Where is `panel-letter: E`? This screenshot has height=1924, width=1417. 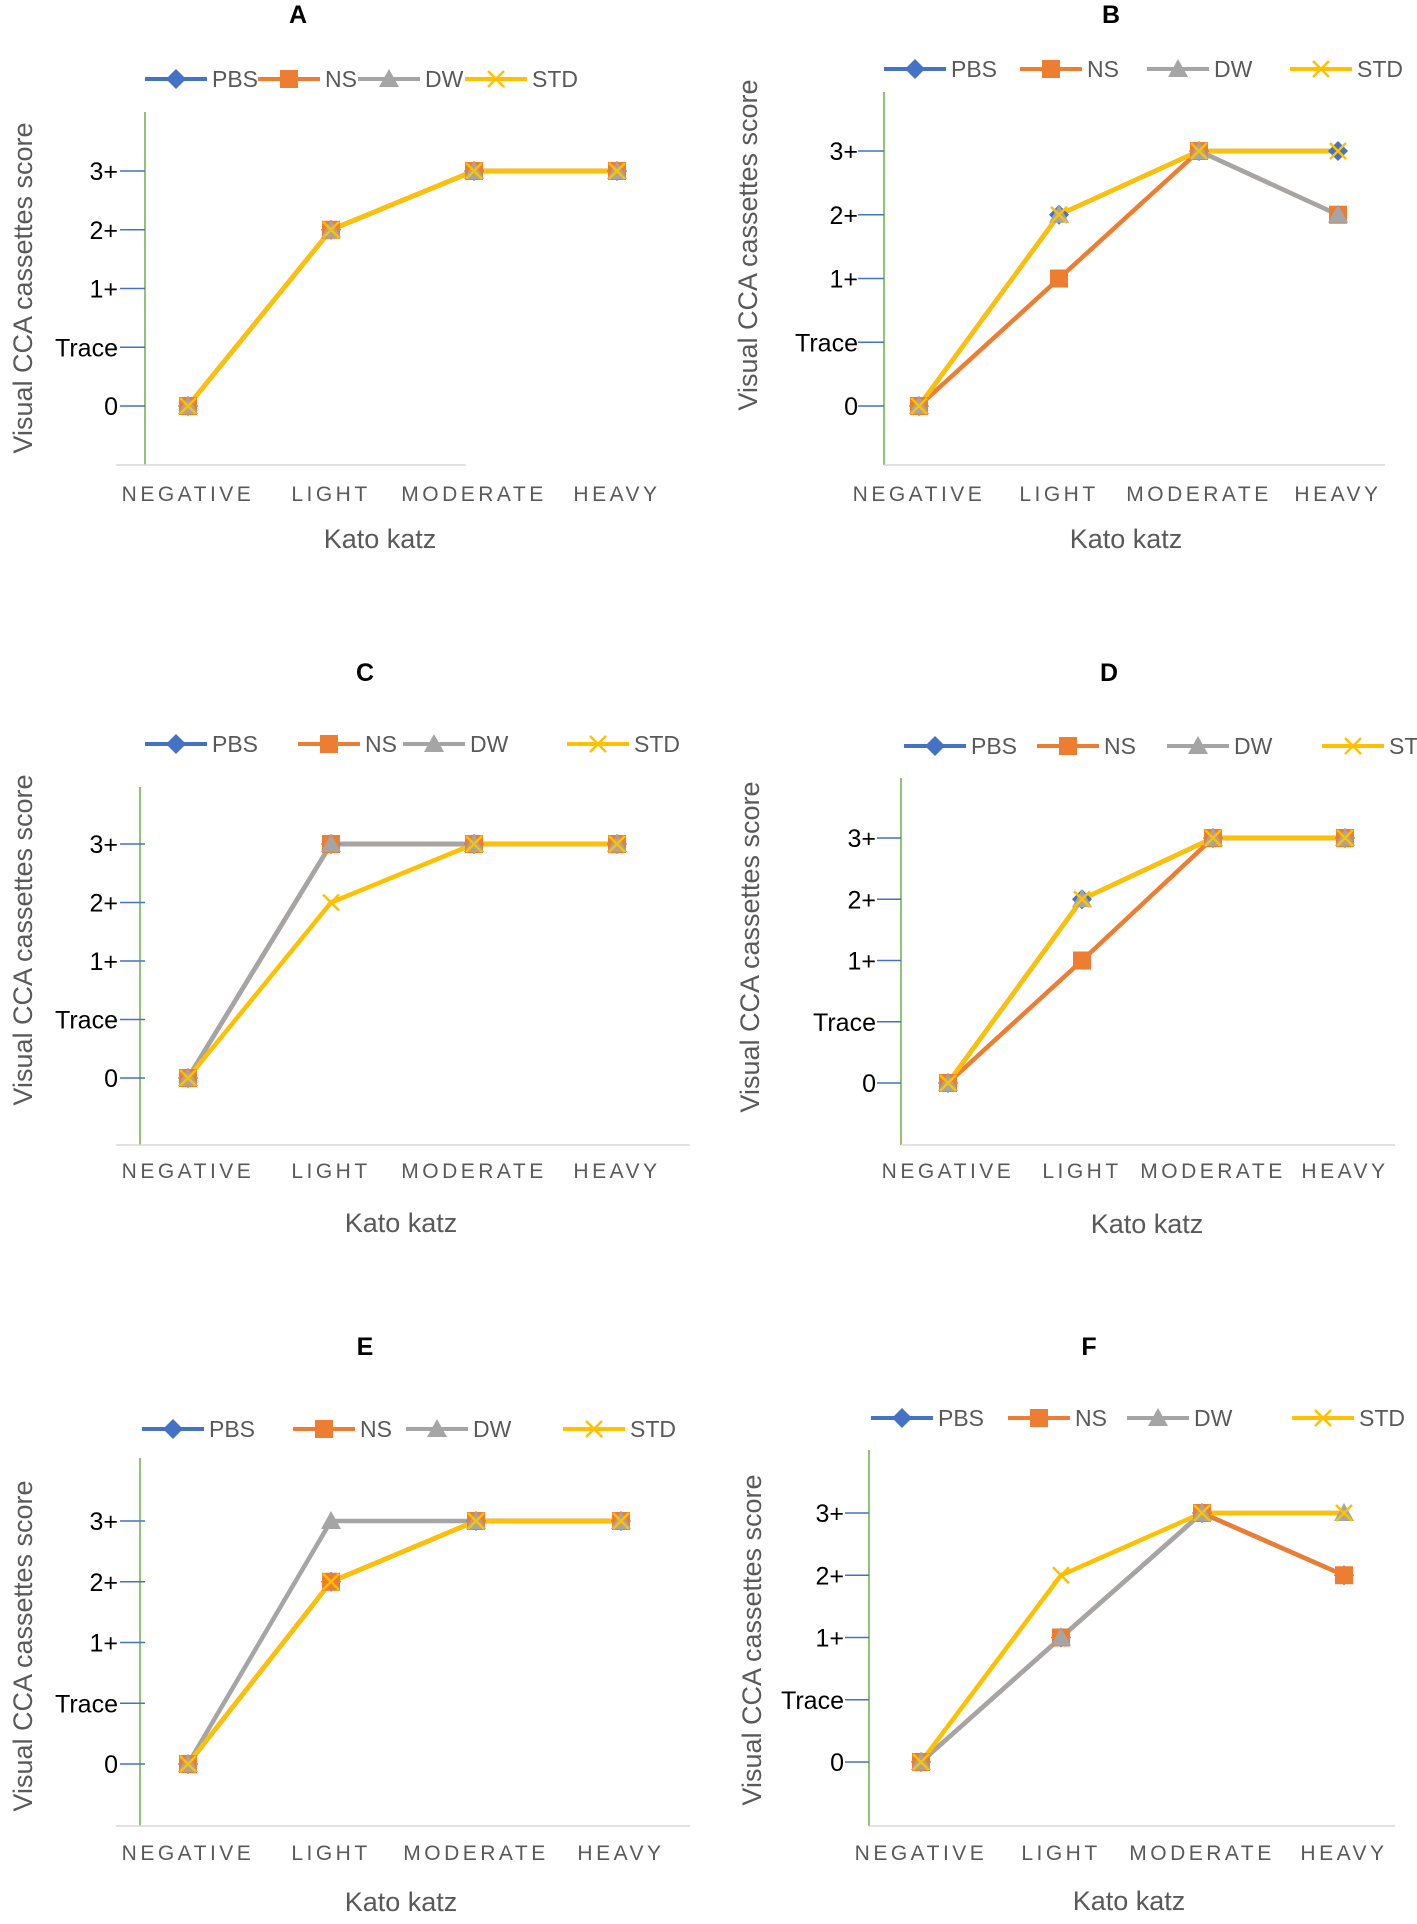 panel-letter: E is located at coordinates (365, 1347).